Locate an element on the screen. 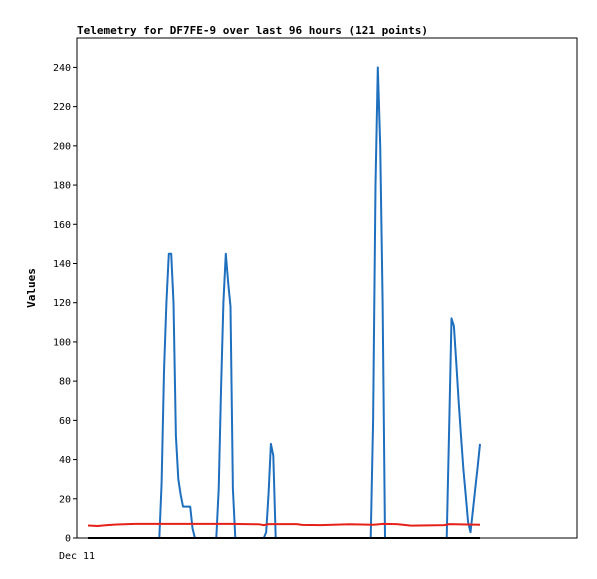 The width and height of the screenshot is (597, 579). y-tick-label: 120 is located at coordinates (62, 303).